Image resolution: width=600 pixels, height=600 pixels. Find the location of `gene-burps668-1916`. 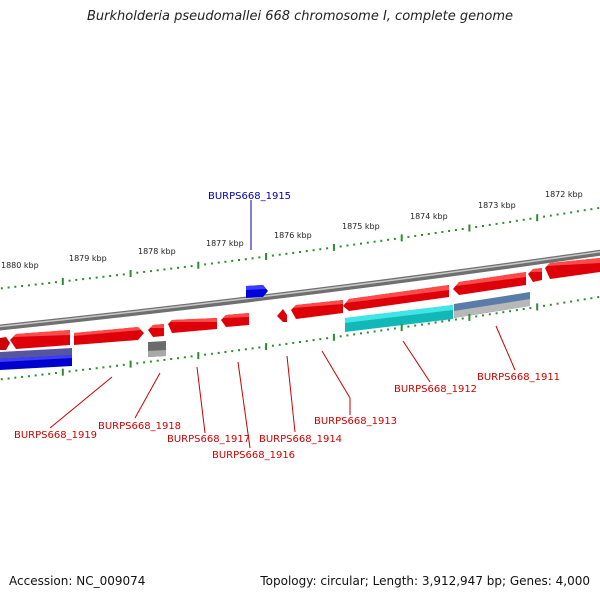

gene-burps668-1916 is located at coordinates (235, 320).